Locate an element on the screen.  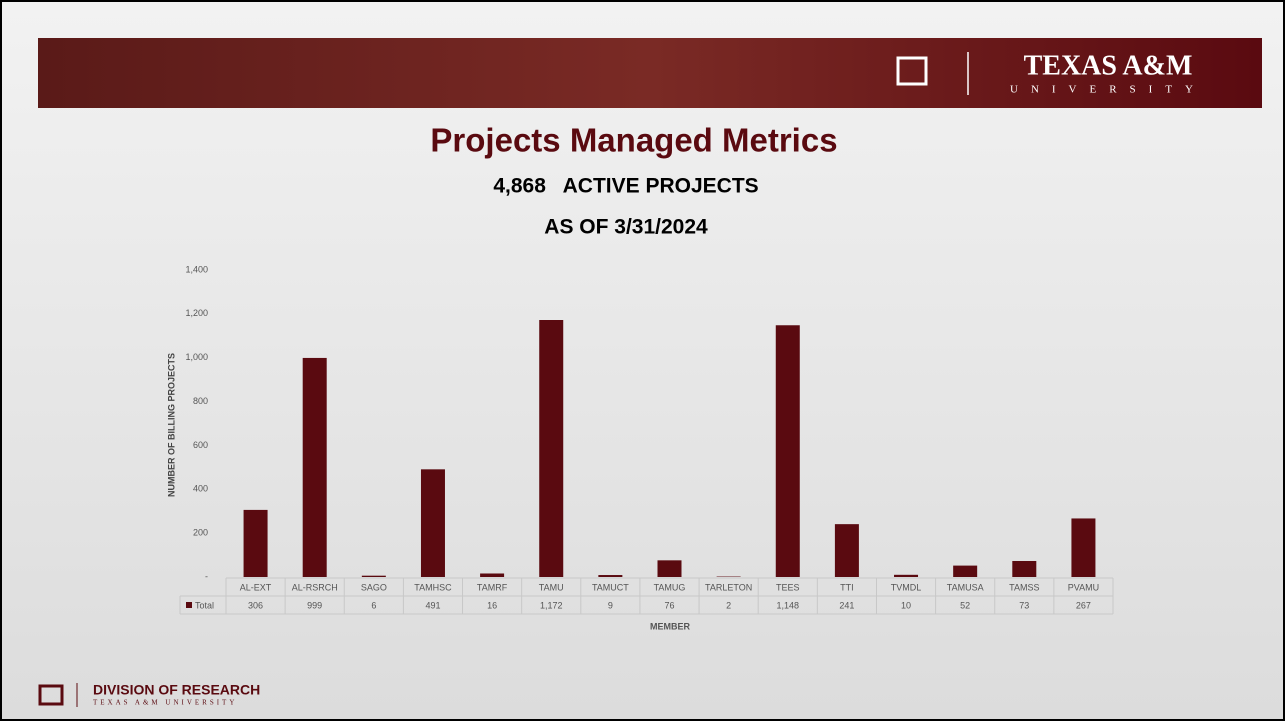
data-label: 73 is located at coordinates (1024, 605).